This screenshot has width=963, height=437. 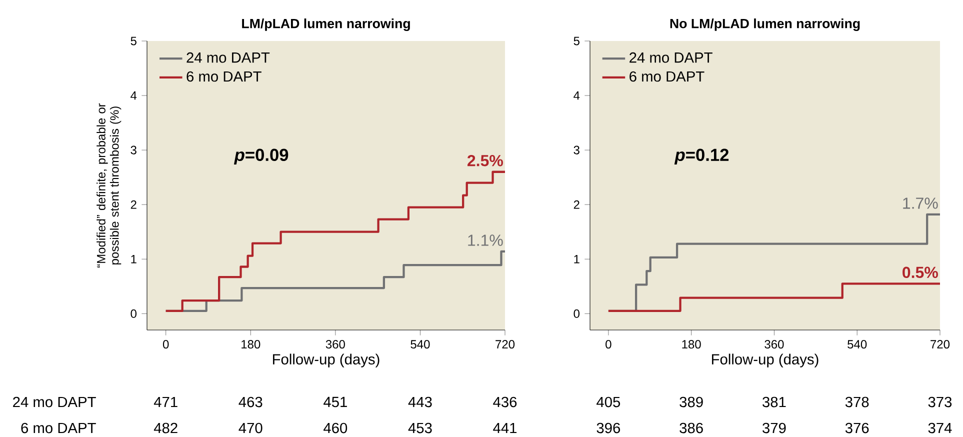 What do you see at coordinates (485, 240) in the screenshot?
I see `annotation: 1.1%` at bounding box center [485, 240].